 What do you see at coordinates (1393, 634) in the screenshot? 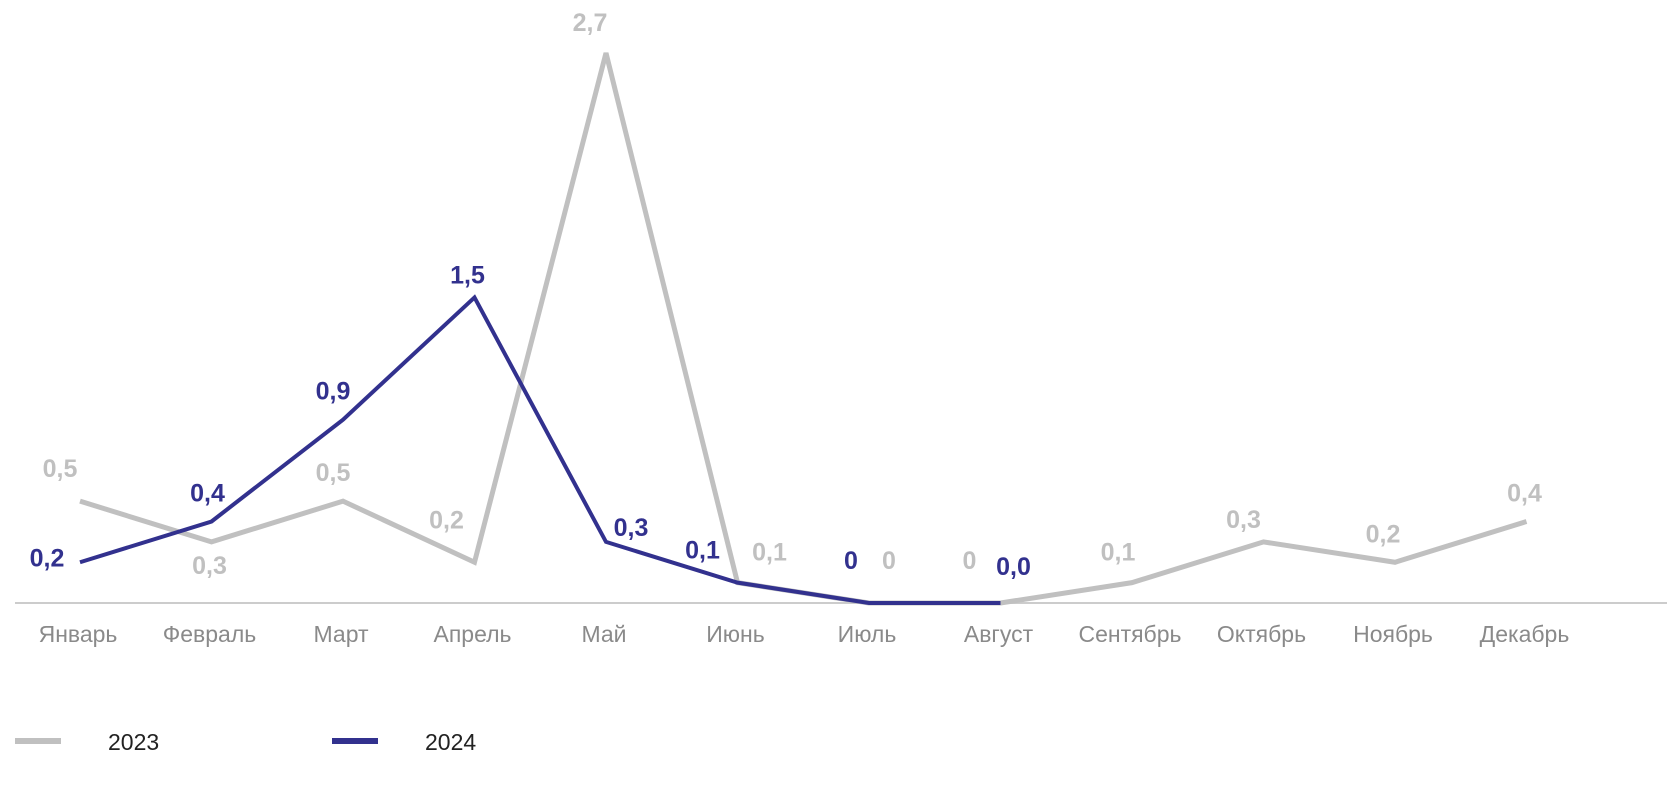
I see `x-tick-label: Ноябрь` at bounding box center [1393, 634].